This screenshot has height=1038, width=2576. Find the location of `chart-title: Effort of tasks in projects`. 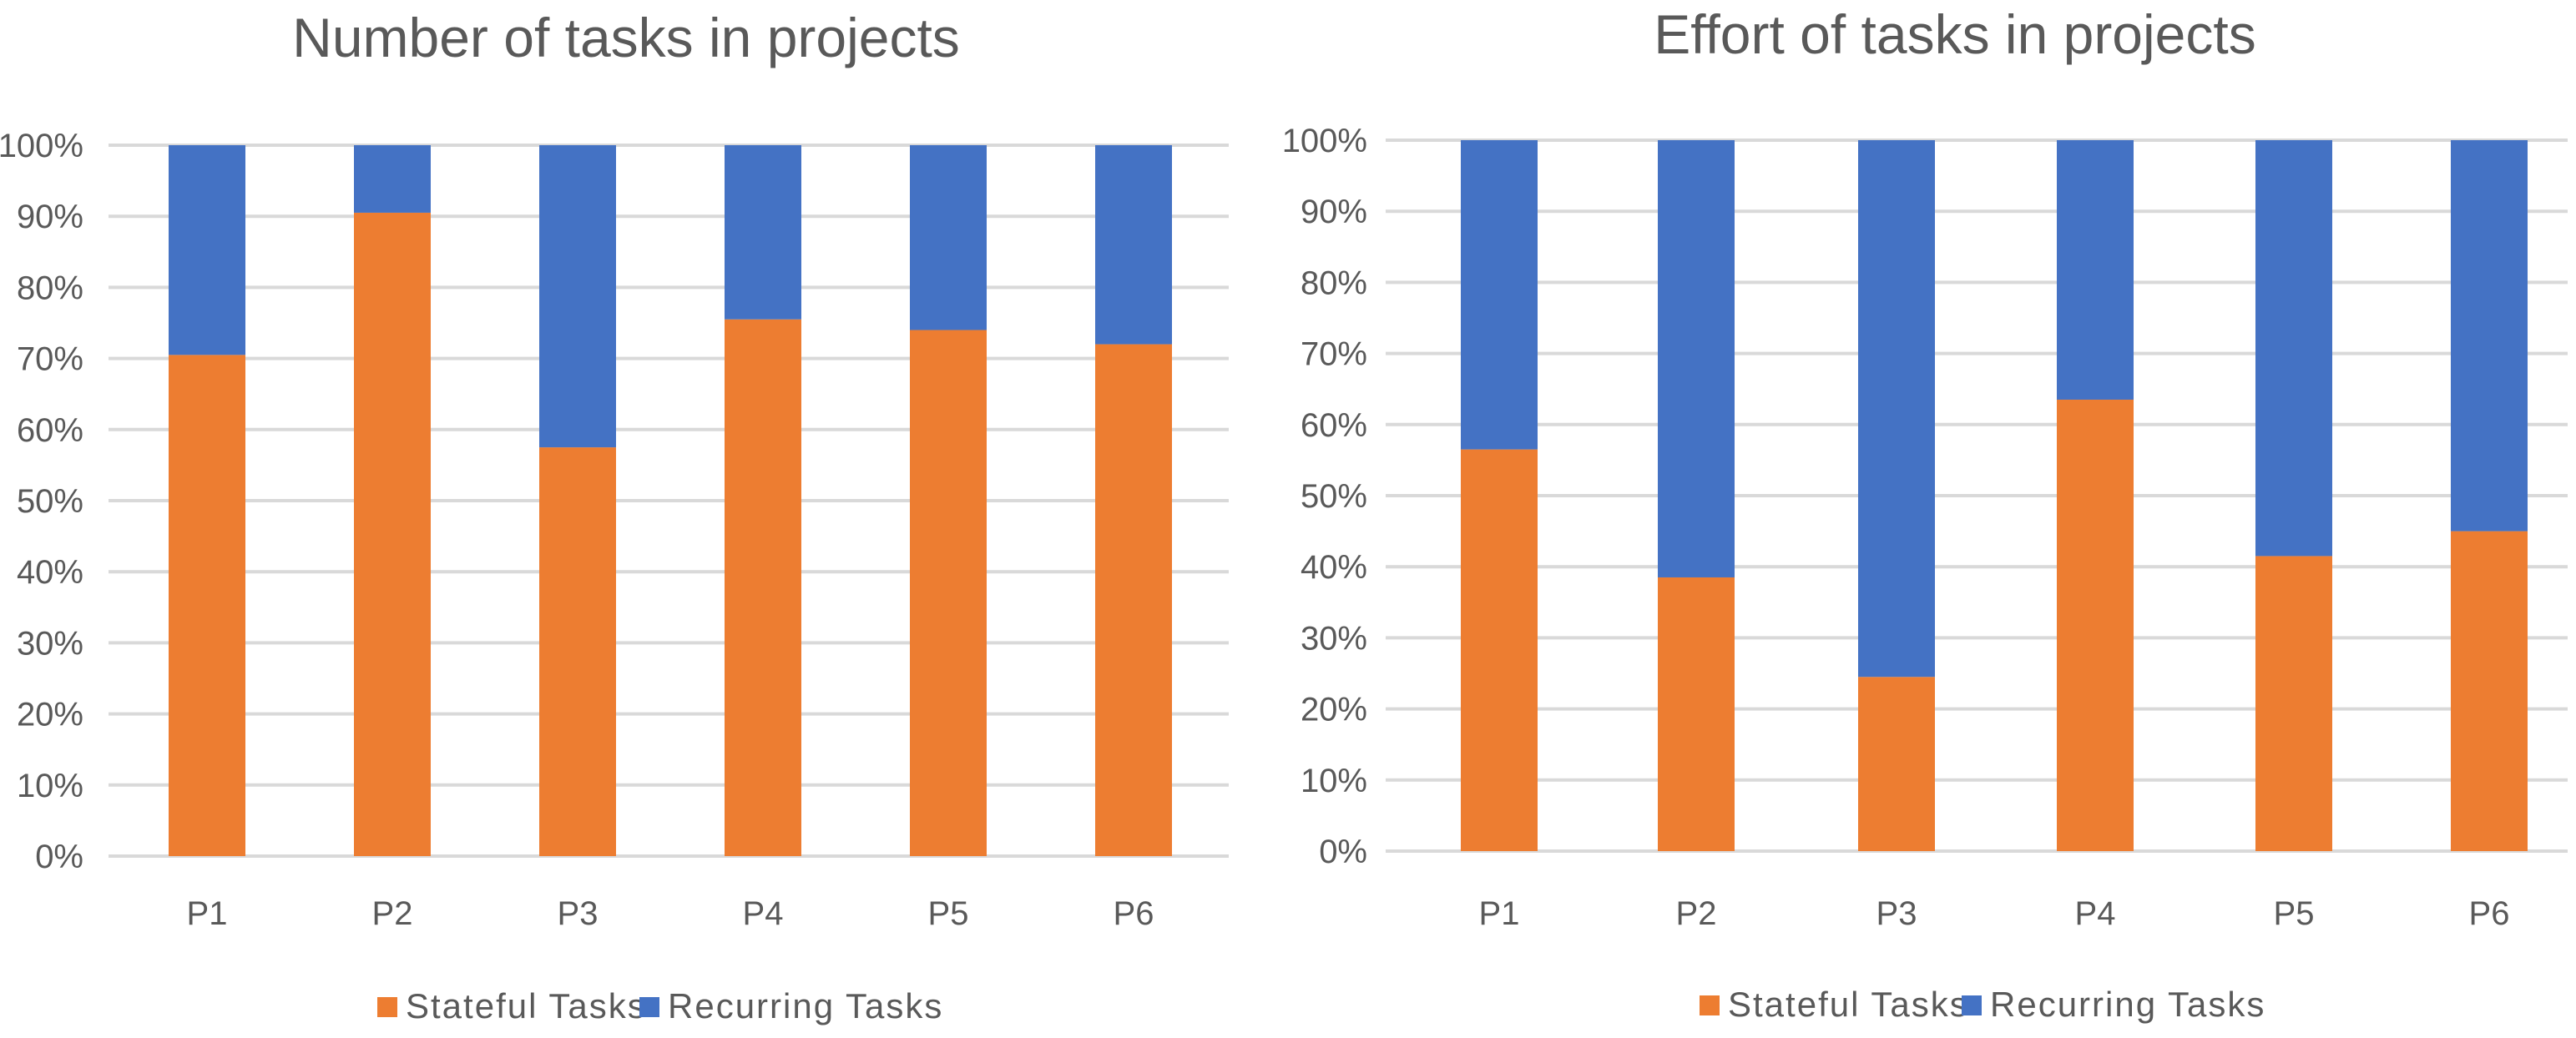

chart-title: Effort of tasks in projects is located at coordinates (1954, 34).